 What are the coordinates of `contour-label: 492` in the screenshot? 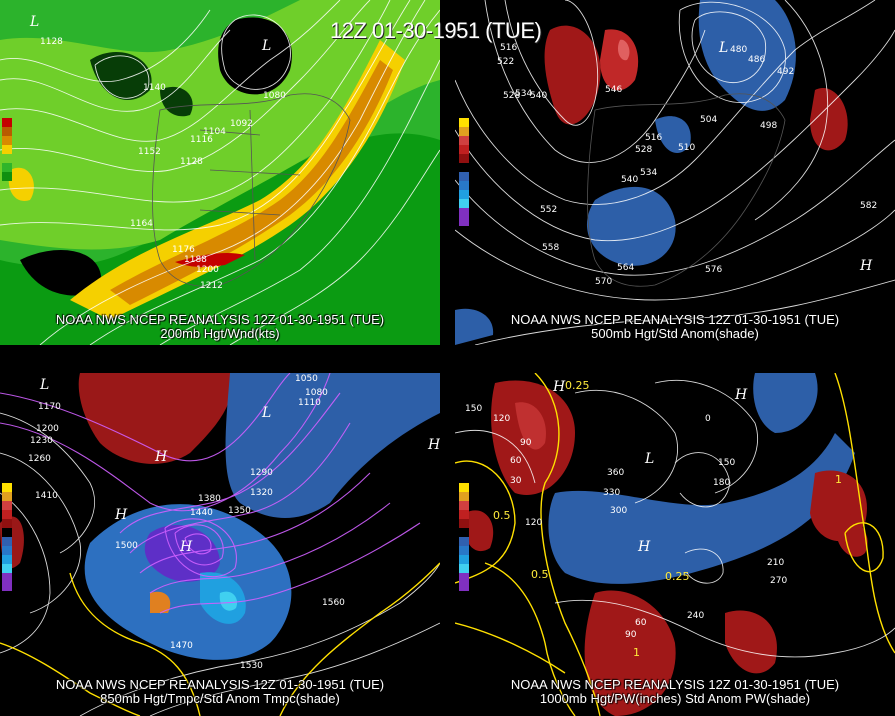 It's located at (785, 72).